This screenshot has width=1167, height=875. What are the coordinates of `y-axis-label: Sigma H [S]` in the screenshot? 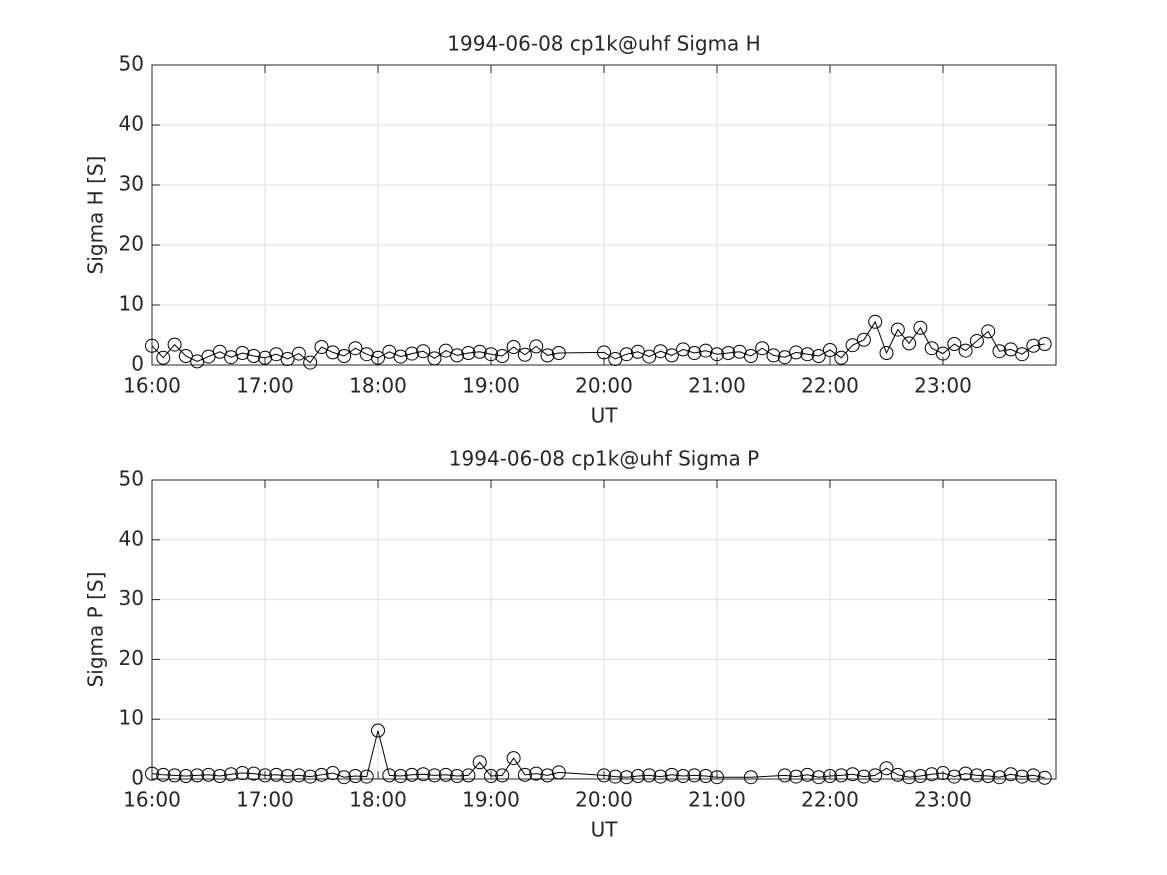 It's located at (96, 215).